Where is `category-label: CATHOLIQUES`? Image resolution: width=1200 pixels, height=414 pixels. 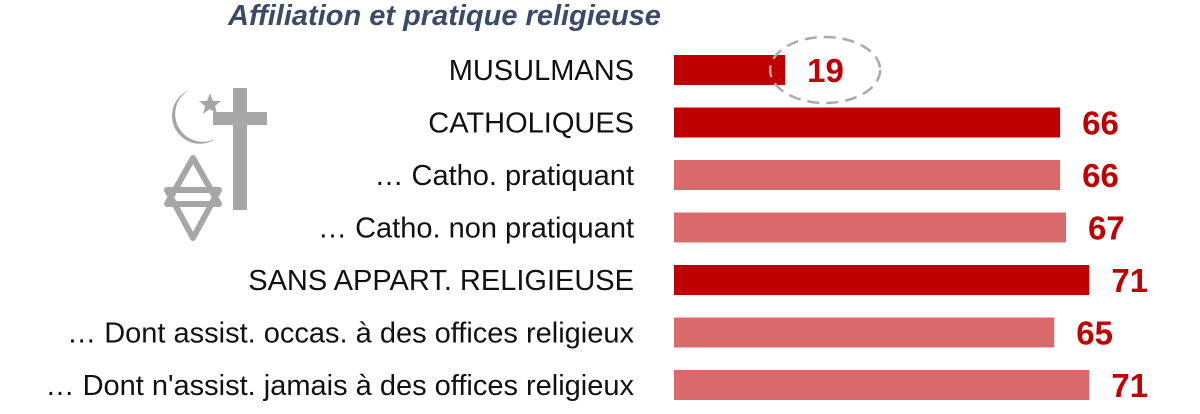
category-label: CATHOLIQUES is located at coordinates (531, 124).